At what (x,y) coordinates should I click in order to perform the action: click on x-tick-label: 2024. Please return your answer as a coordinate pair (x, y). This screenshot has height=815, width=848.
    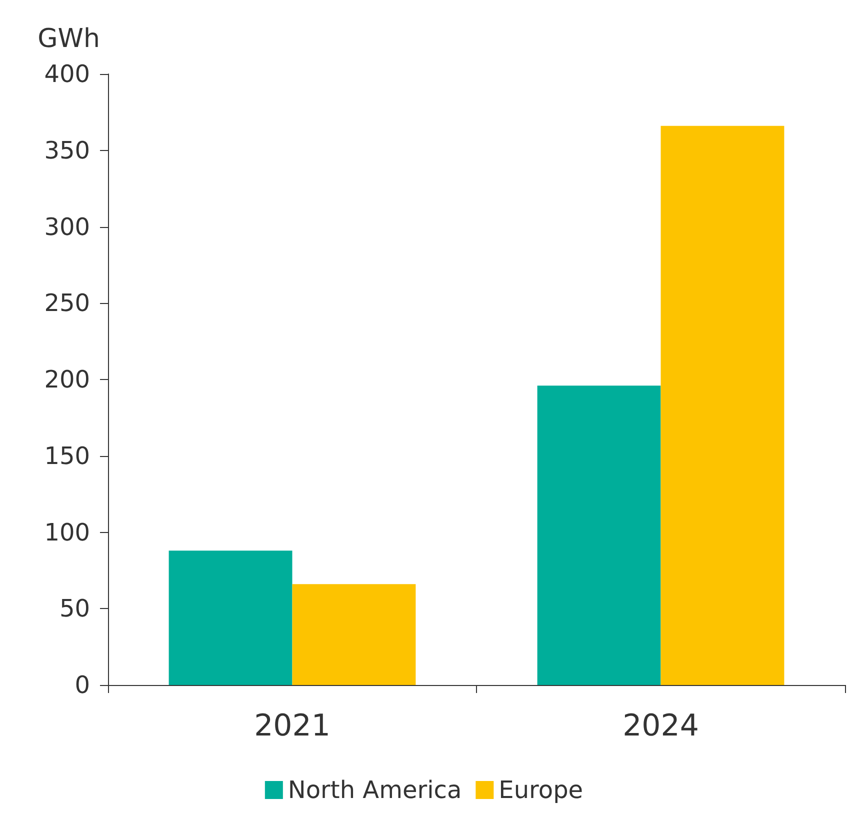
    Looking at the image, I should click on (660, 726).